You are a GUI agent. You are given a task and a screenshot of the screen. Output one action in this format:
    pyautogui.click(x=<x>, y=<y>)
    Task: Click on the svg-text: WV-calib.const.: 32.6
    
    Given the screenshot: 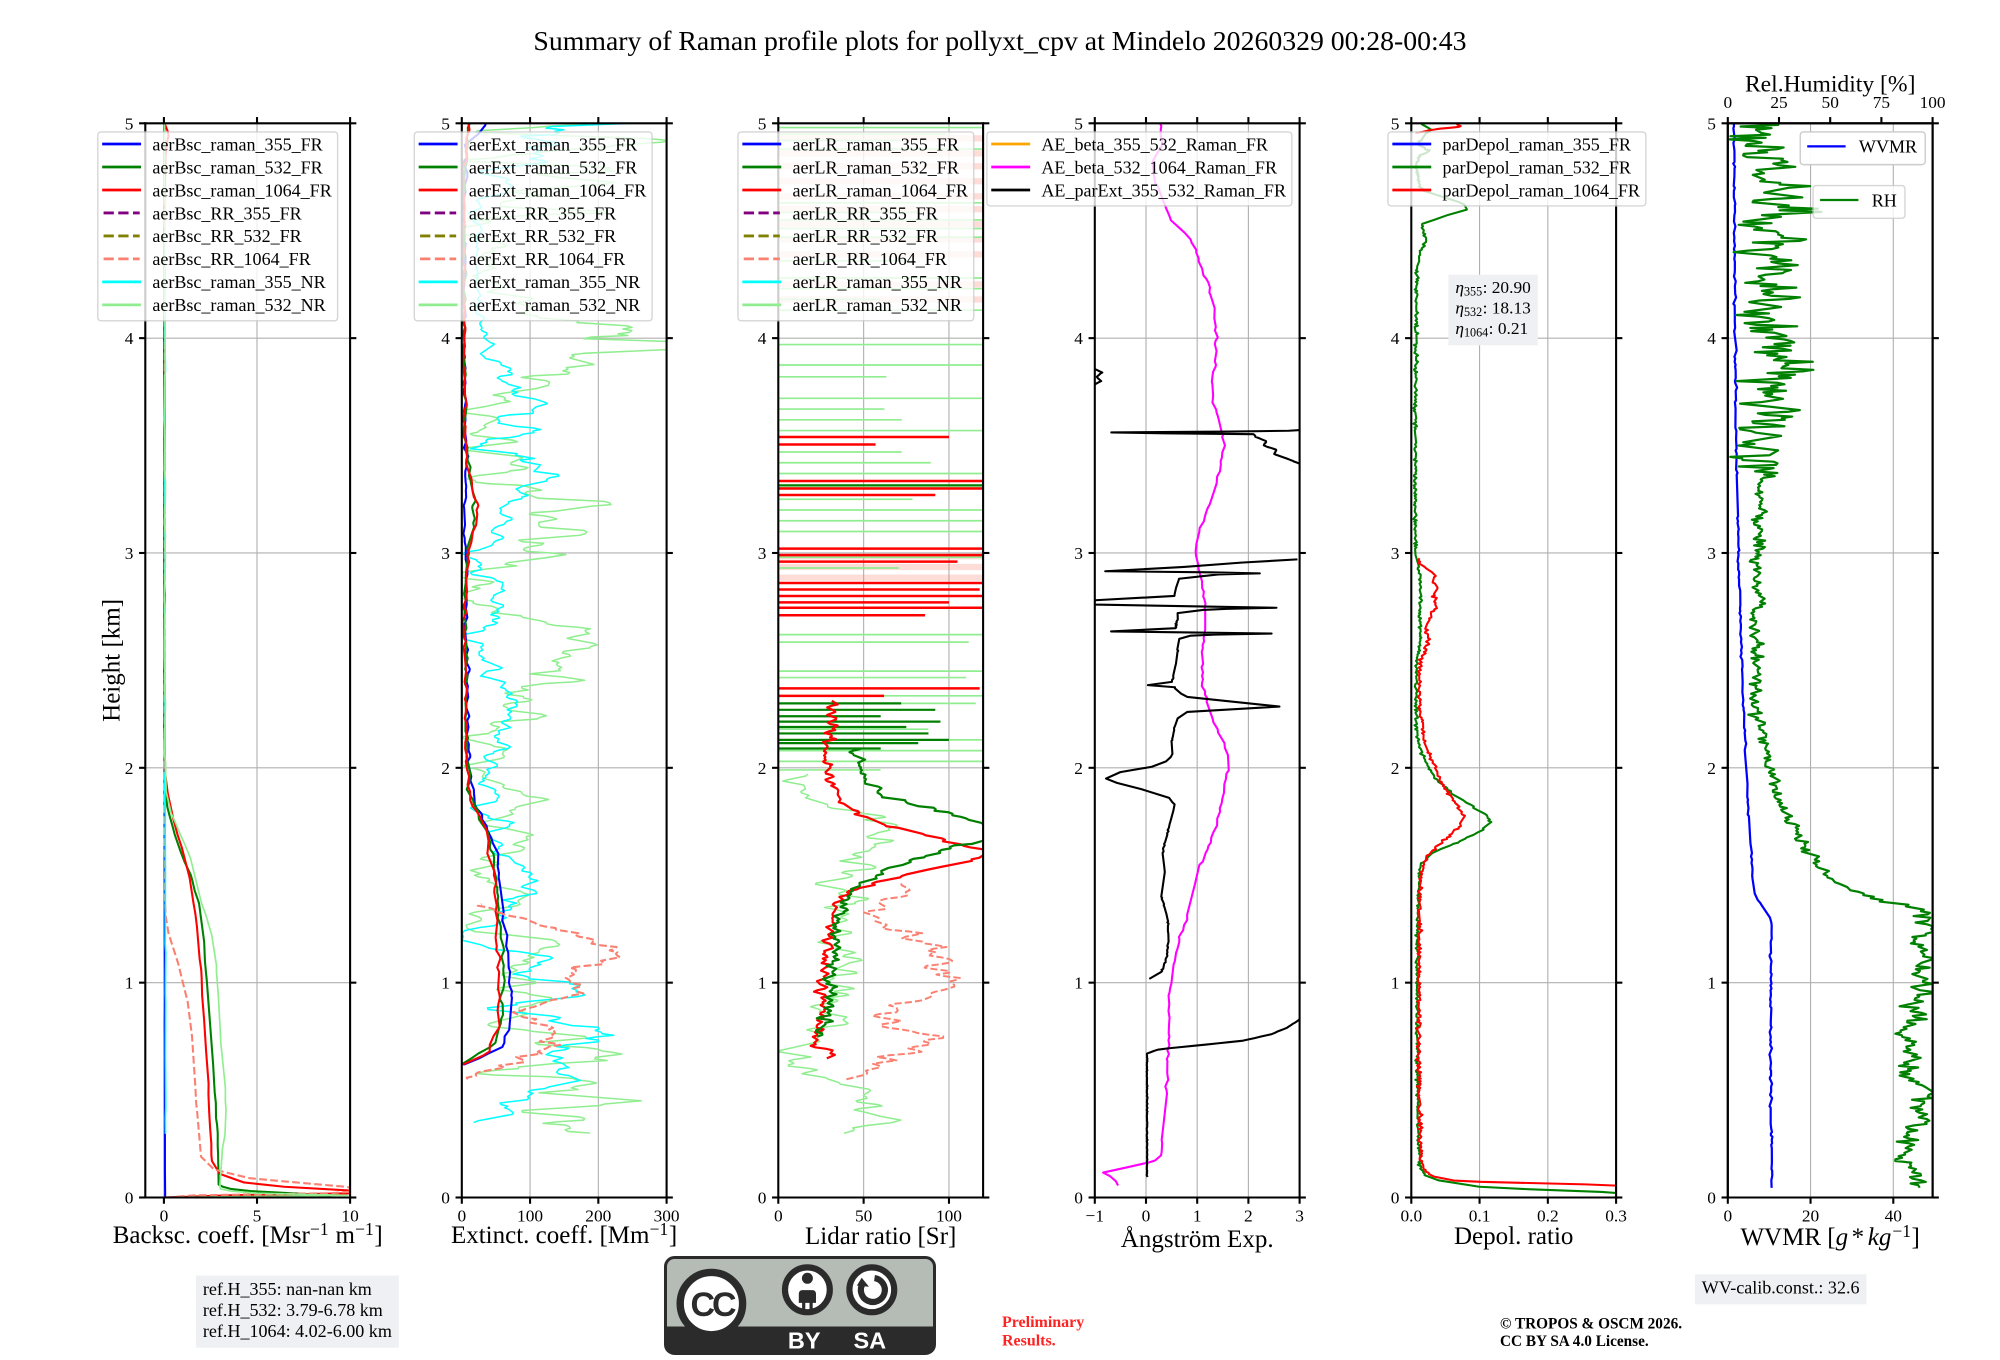 What is the action you would take?
    pyautogui.click(x=1781, y=1288)
    